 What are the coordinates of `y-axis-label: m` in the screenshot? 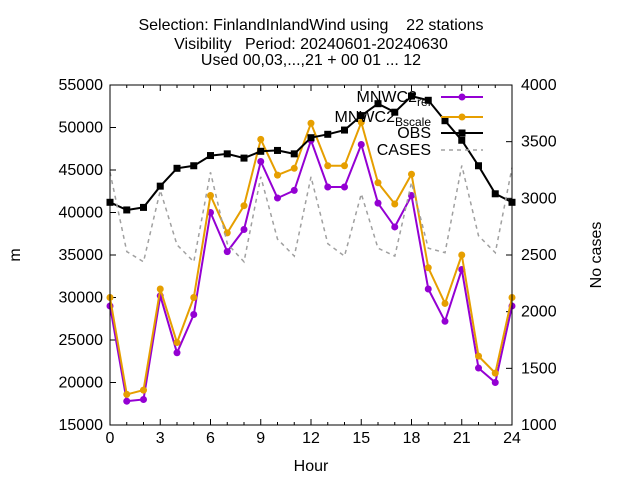 It's located at (15, 254).